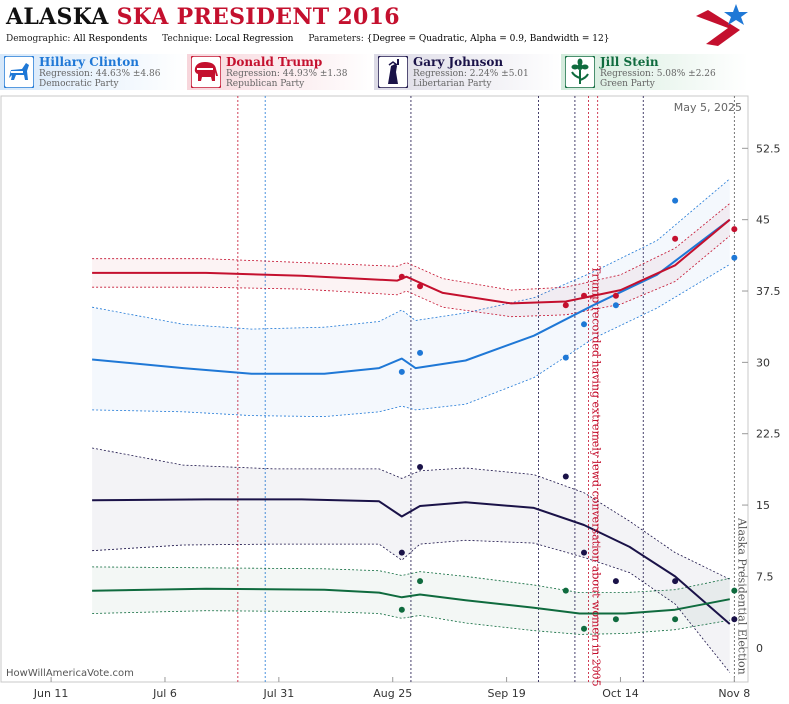 This screenshot has height=704, width=789. I want to click on y-tick-label: 0, so click(759, 648).